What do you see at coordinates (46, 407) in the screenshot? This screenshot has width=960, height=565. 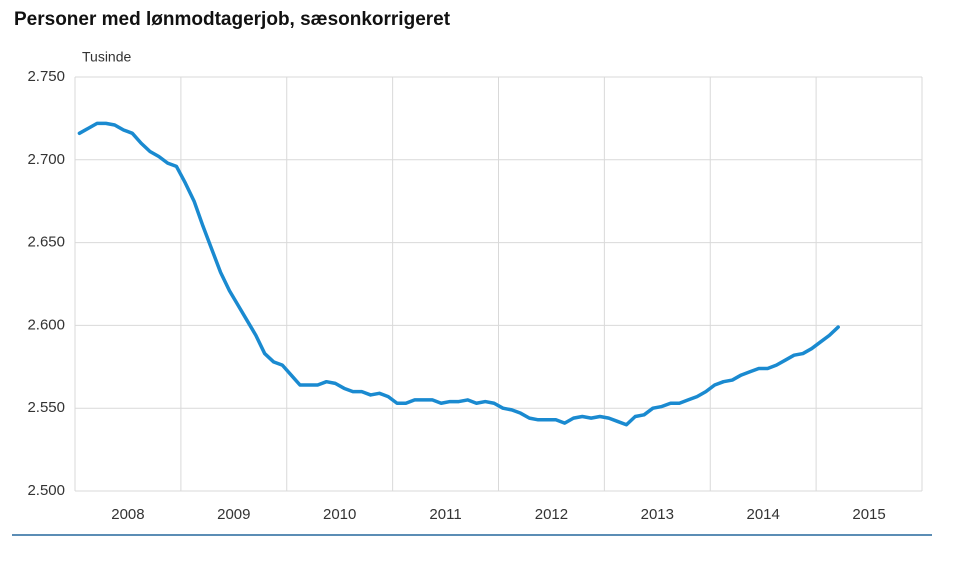 I see `y-tick-label: 2.550` at bounding box center [46, 407].